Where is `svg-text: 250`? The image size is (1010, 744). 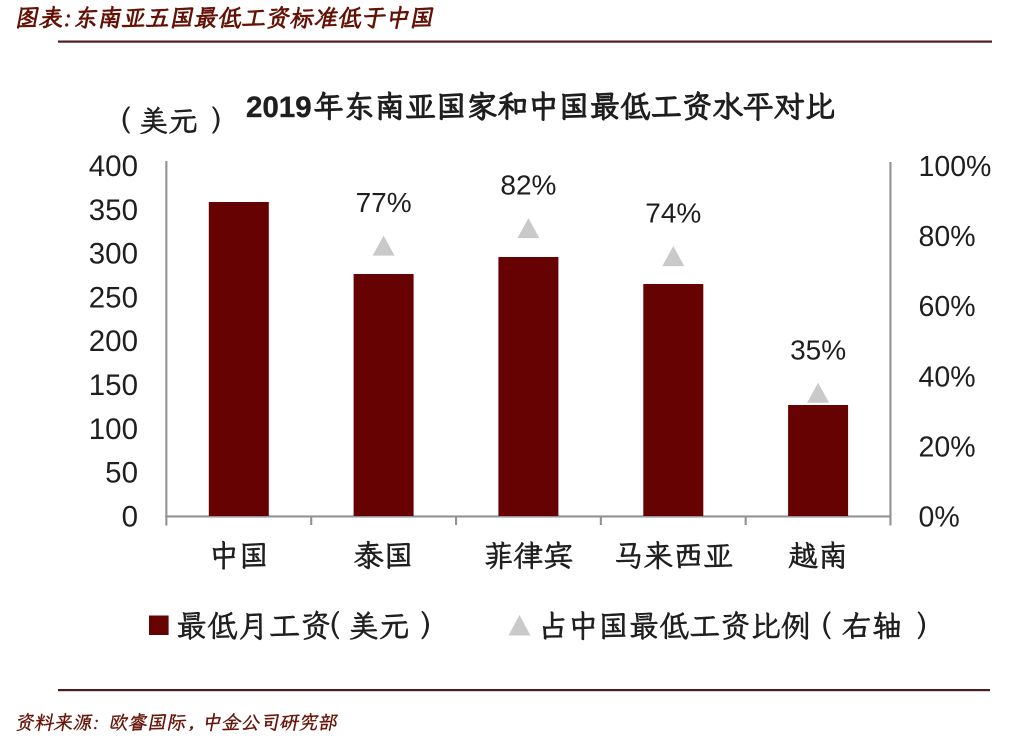
svg-text: 250 is located at coordinates (113, 297).